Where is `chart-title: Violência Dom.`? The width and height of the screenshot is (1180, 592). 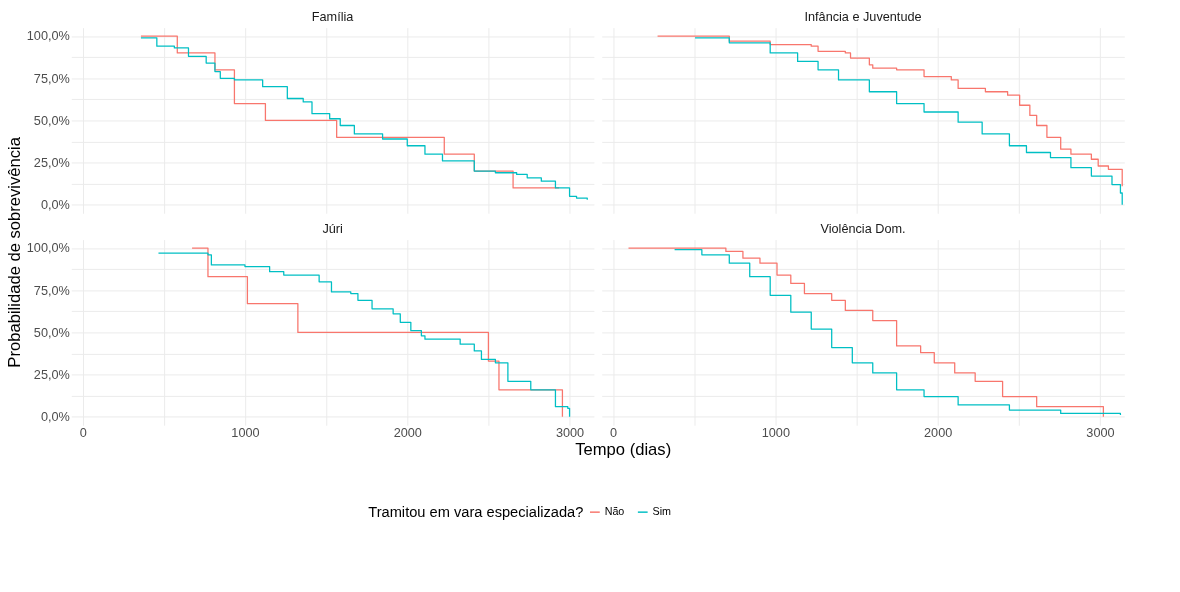 chart-title: Violência Dom. is located at coordinates (863, 228).